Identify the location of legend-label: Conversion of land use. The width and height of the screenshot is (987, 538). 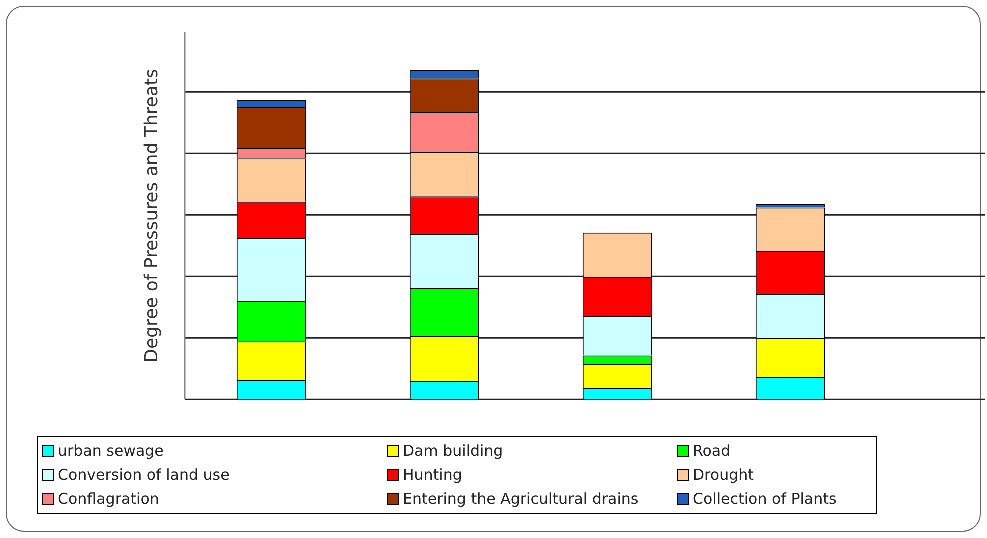
(144, 475).